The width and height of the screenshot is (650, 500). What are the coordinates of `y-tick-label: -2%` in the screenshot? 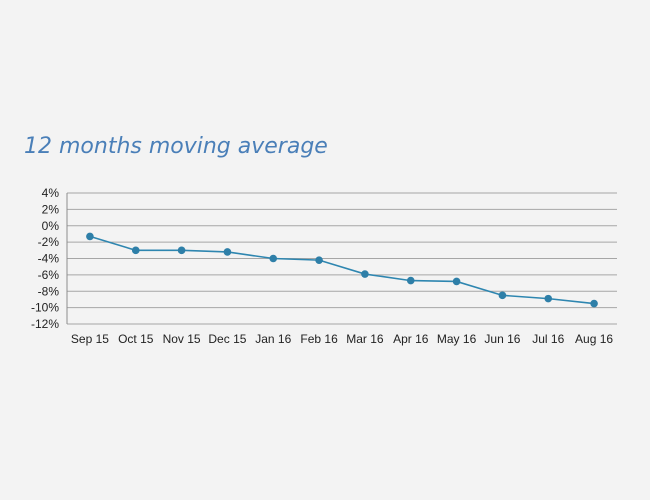 It's located at (49, 242).